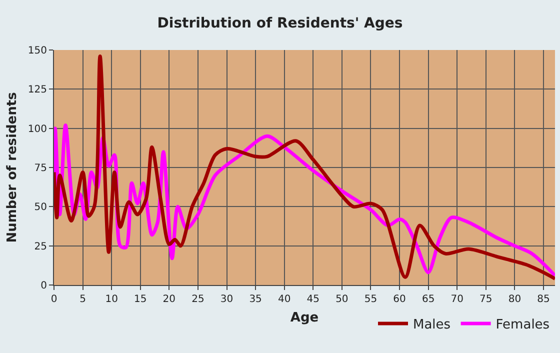 This screenshot has width=560, height=353. Describe the element at coordinates (432, 325) in the screenshot. I see `legend-label: Males` at that location.